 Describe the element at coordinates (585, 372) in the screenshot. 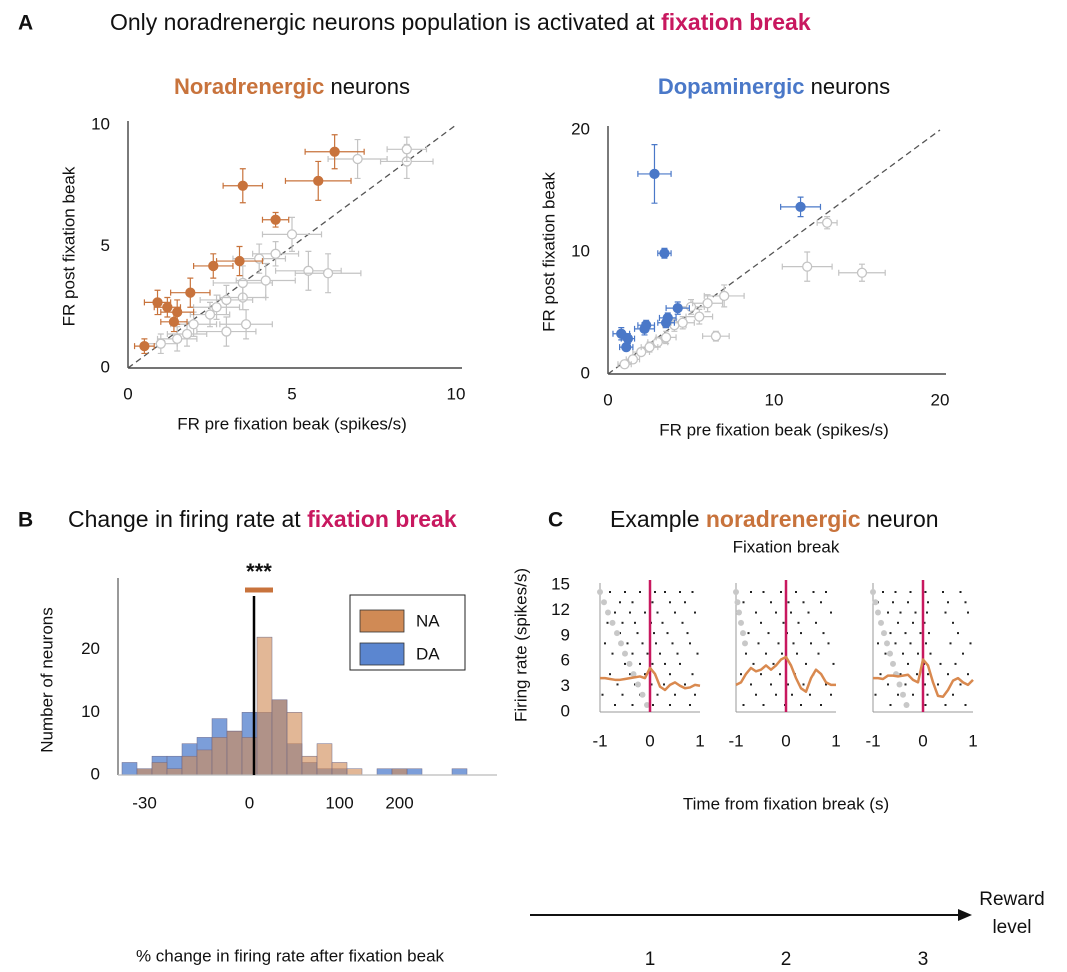

I see `y-tick-label: 0` at that location.